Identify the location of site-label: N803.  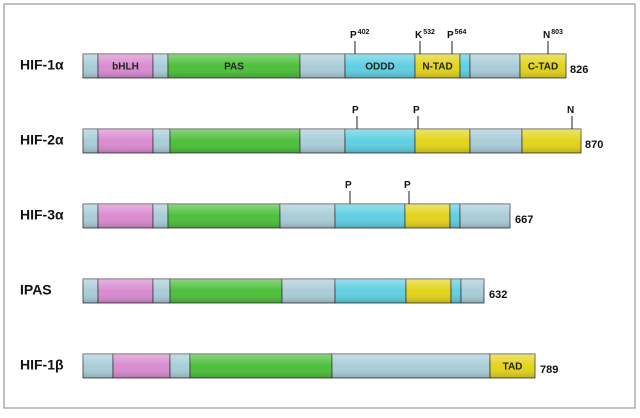
(553, 35).